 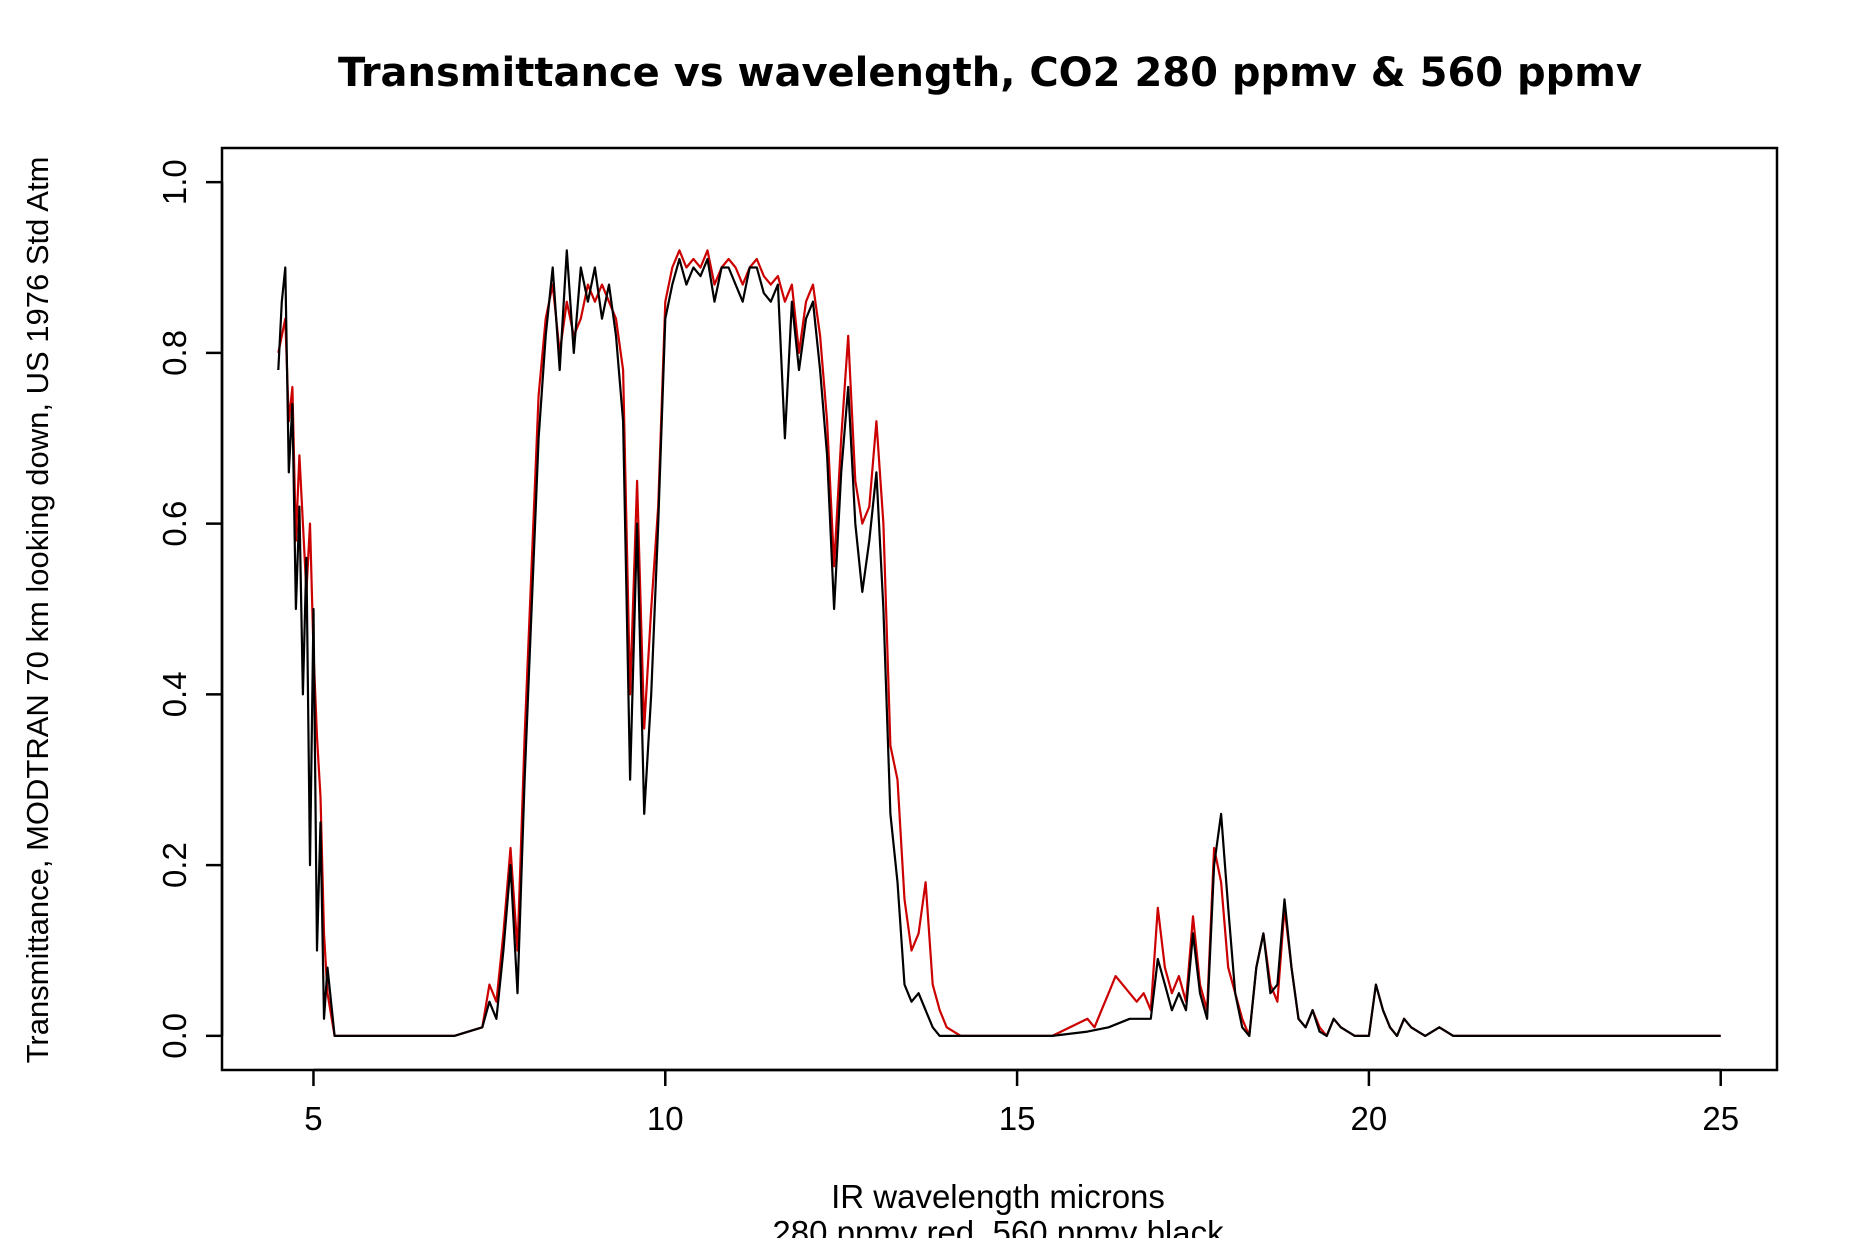 I want to click on x-axis-label: IR wavelength microns, so click(x=998, y=1196).